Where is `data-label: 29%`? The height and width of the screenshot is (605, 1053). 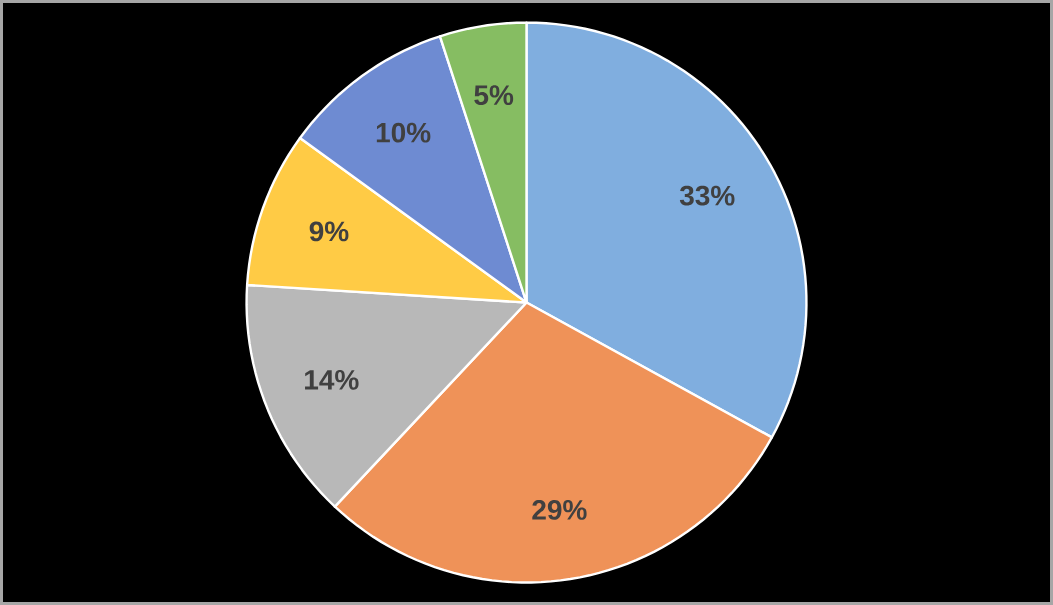
data-label: 29% is located at coordinates (559, 509).